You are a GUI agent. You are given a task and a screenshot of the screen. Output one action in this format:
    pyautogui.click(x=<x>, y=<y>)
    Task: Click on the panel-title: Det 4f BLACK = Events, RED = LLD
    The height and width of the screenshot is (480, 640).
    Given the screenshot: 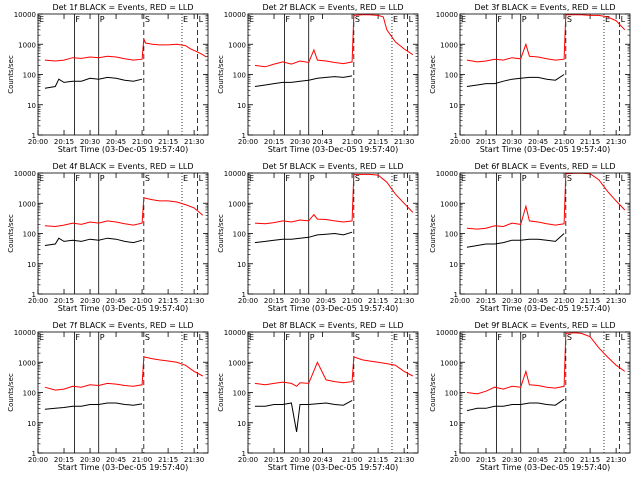 What is the action you would take?
    pyautogui.click(x=122, y=166)
    